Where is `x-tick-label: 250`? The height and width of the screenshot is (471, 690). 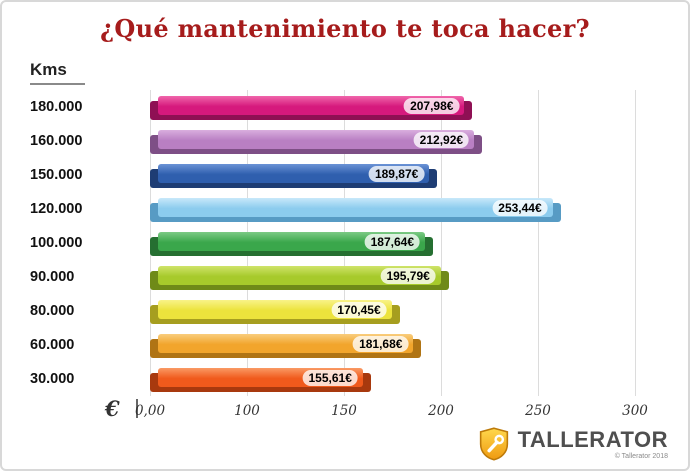 x-tick-label: 250 is located at coordinates (538, 411).